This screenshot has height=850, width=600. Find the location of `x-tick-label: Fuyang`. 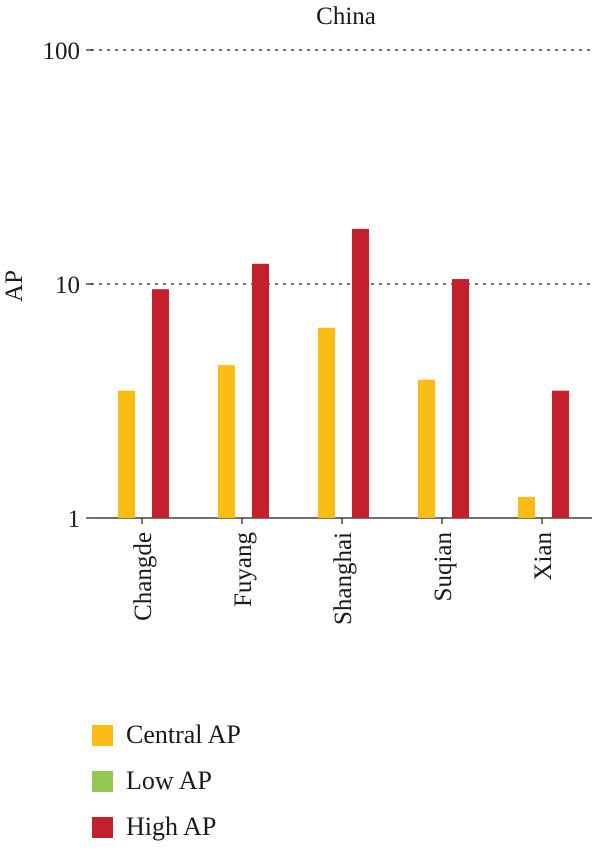

x-tick-label: Fuyang is located at coordinates (243, 570).